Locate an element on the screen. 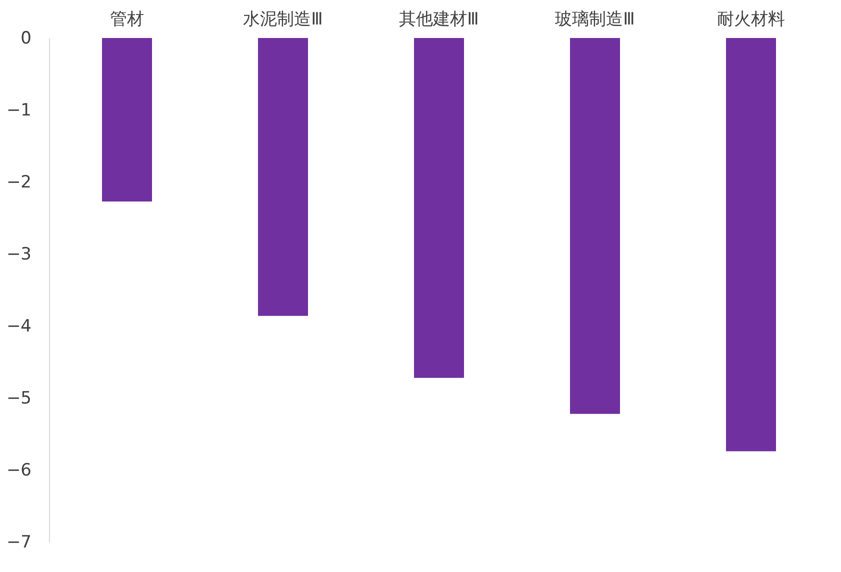  y-tick-label: 0 is located at coordinates (26, 38).